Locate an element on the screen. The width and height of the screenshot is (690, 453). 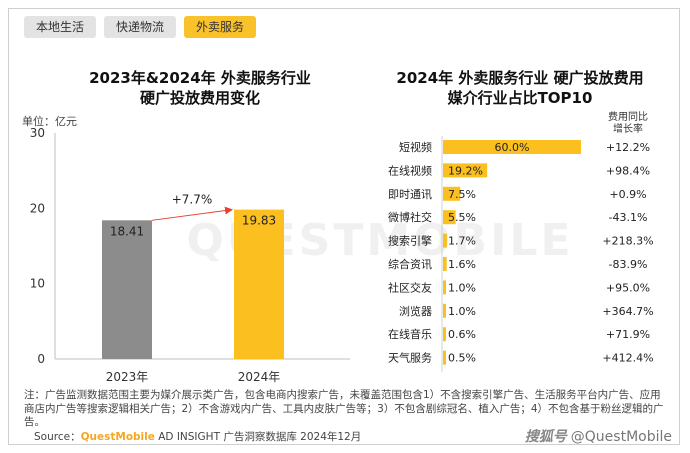
tab-bar: 本地生活 快递物流 外卖服务 is located at coordinates (140, 27).